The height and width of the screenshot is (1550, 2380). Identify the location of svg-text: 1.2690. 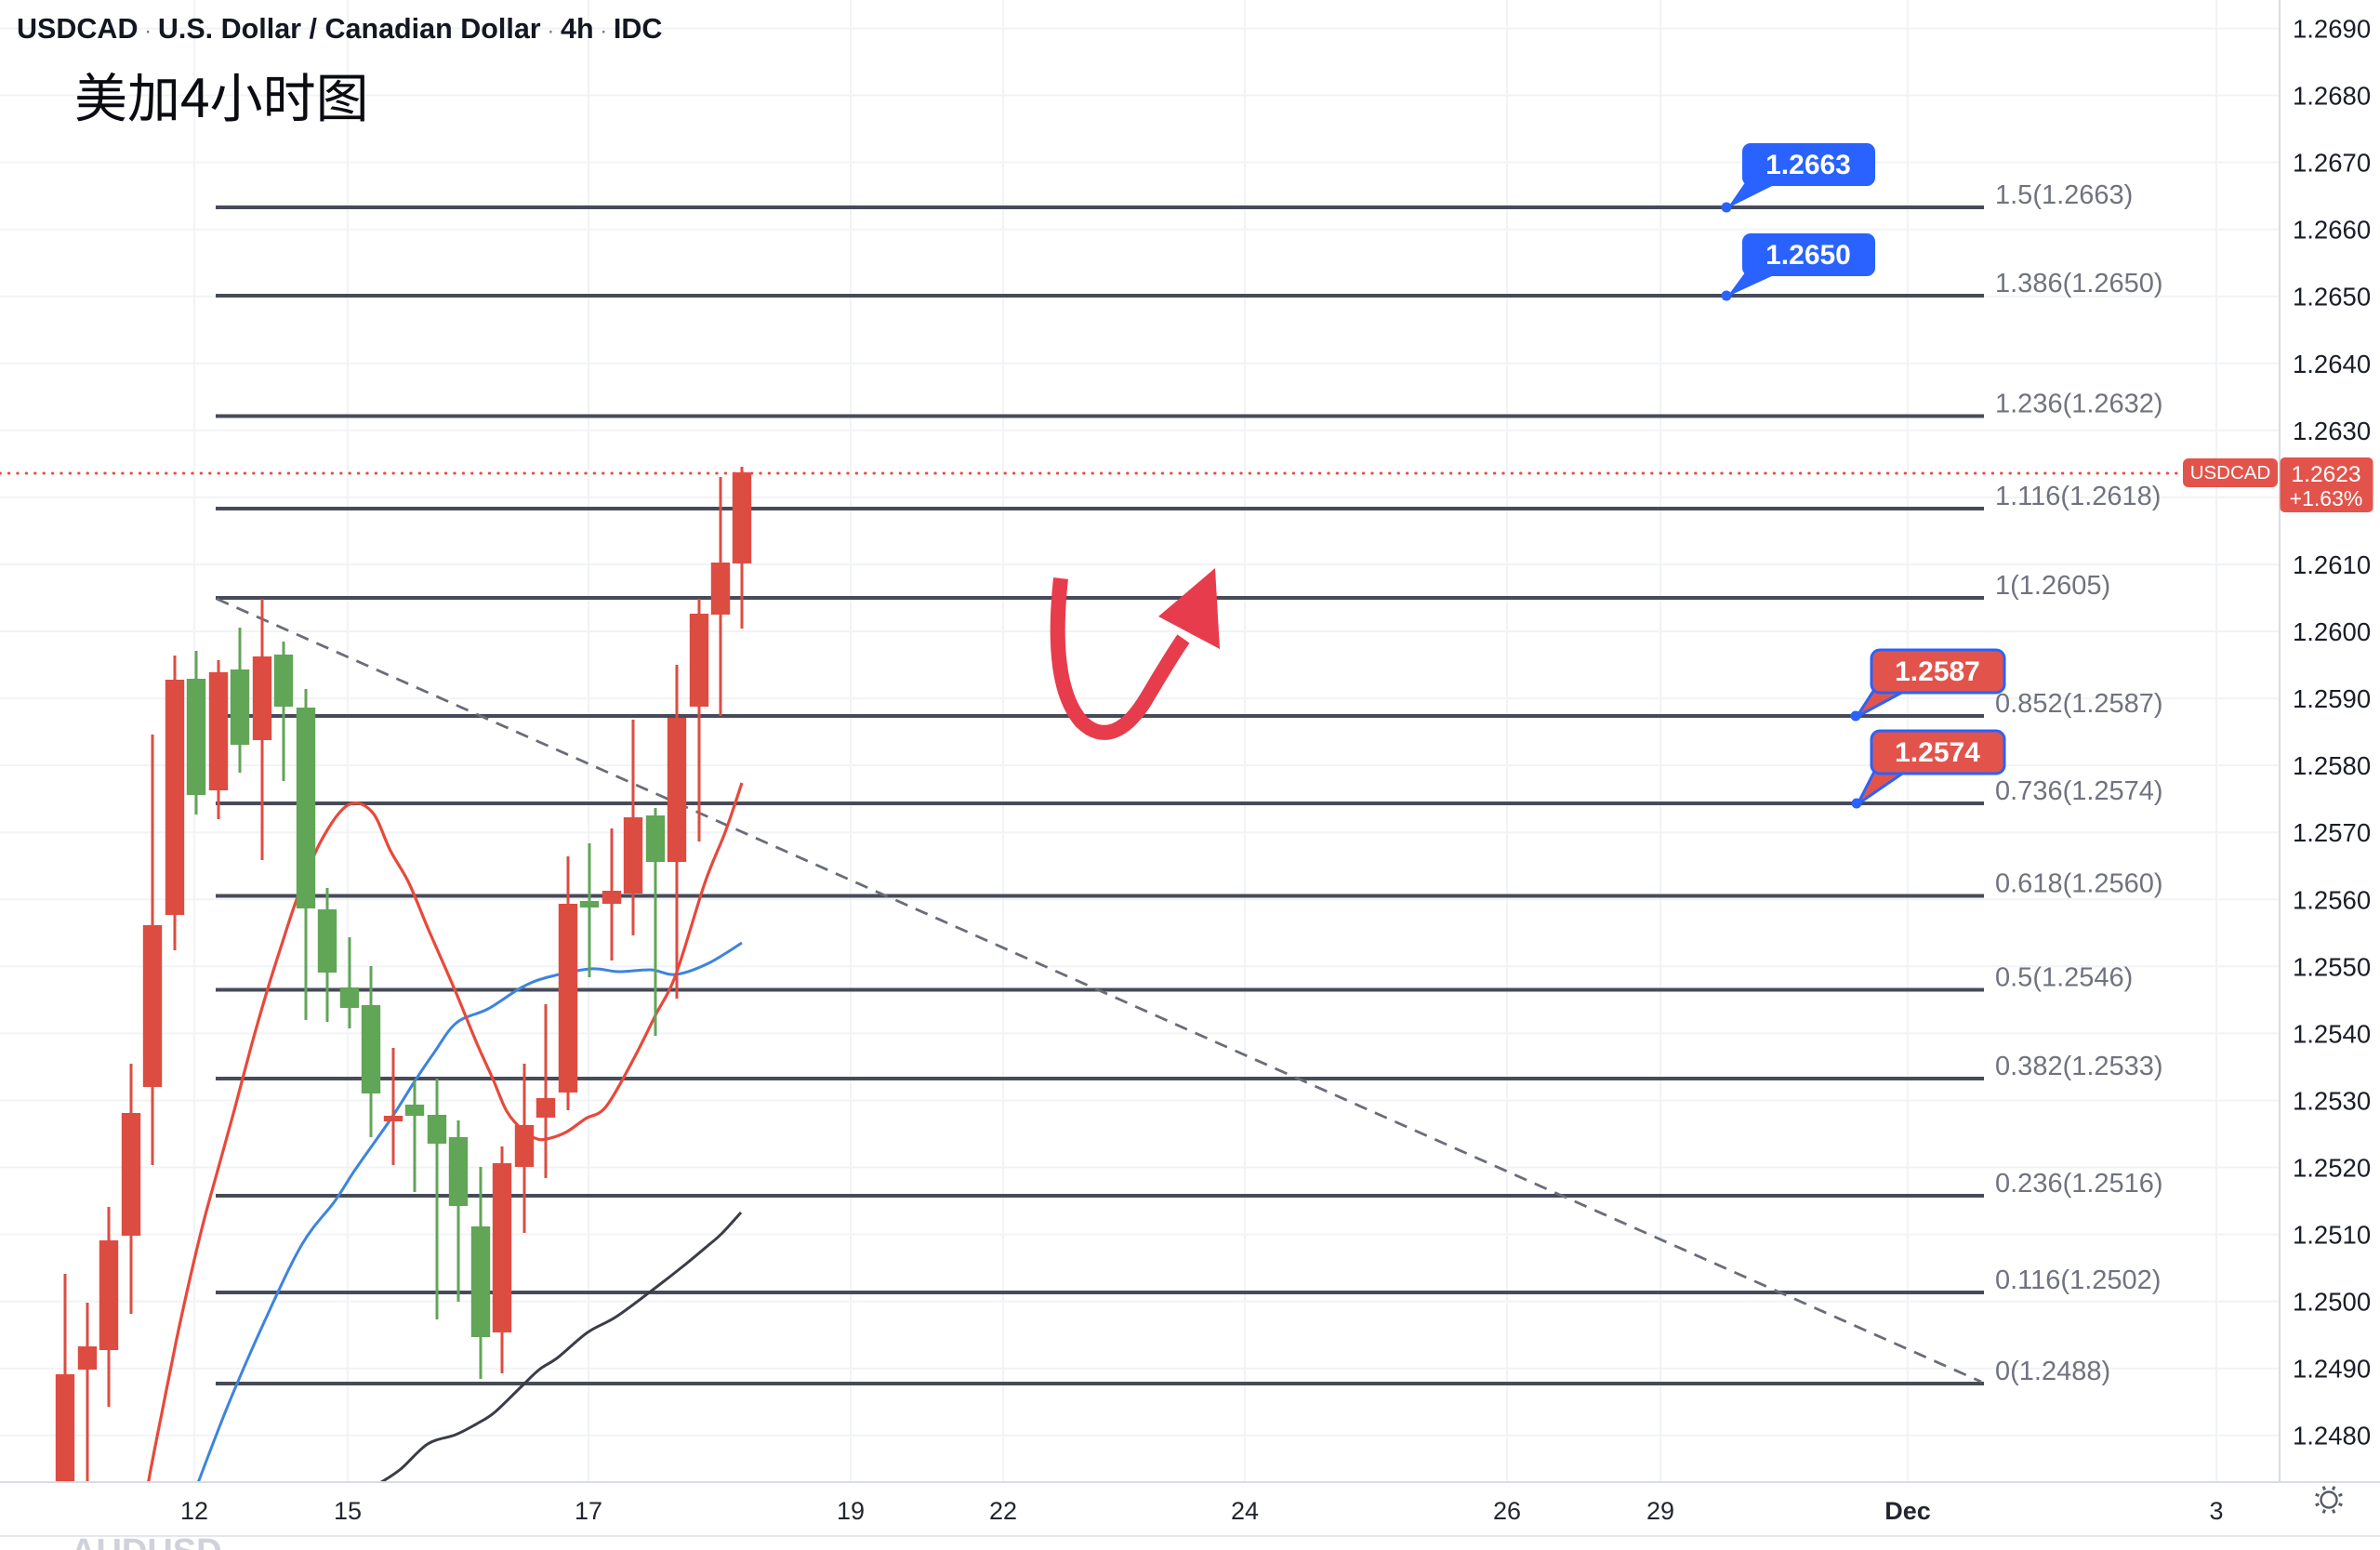
(2332, 29).